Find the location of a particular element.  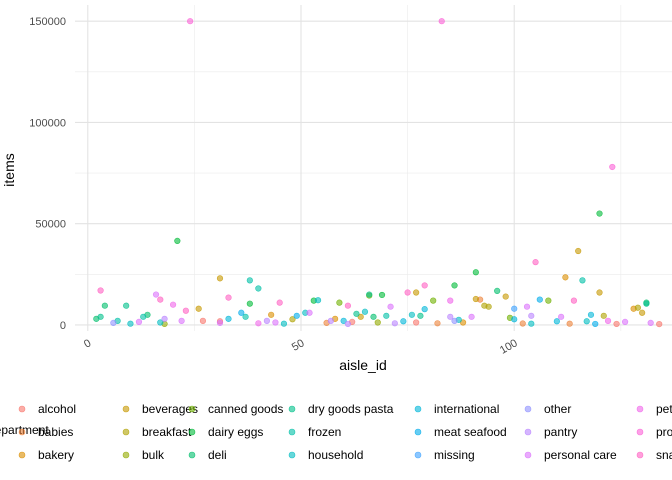

y-tick-label: 150000 is located at coordinates (47, 22).